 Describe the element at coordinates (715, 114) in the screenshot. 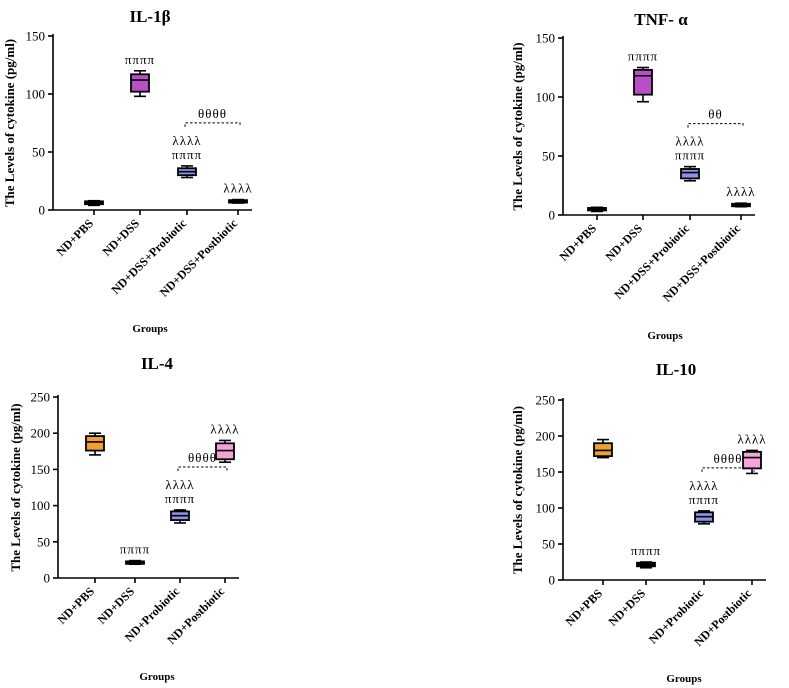

I see `bracket-label: θθ` at that location.